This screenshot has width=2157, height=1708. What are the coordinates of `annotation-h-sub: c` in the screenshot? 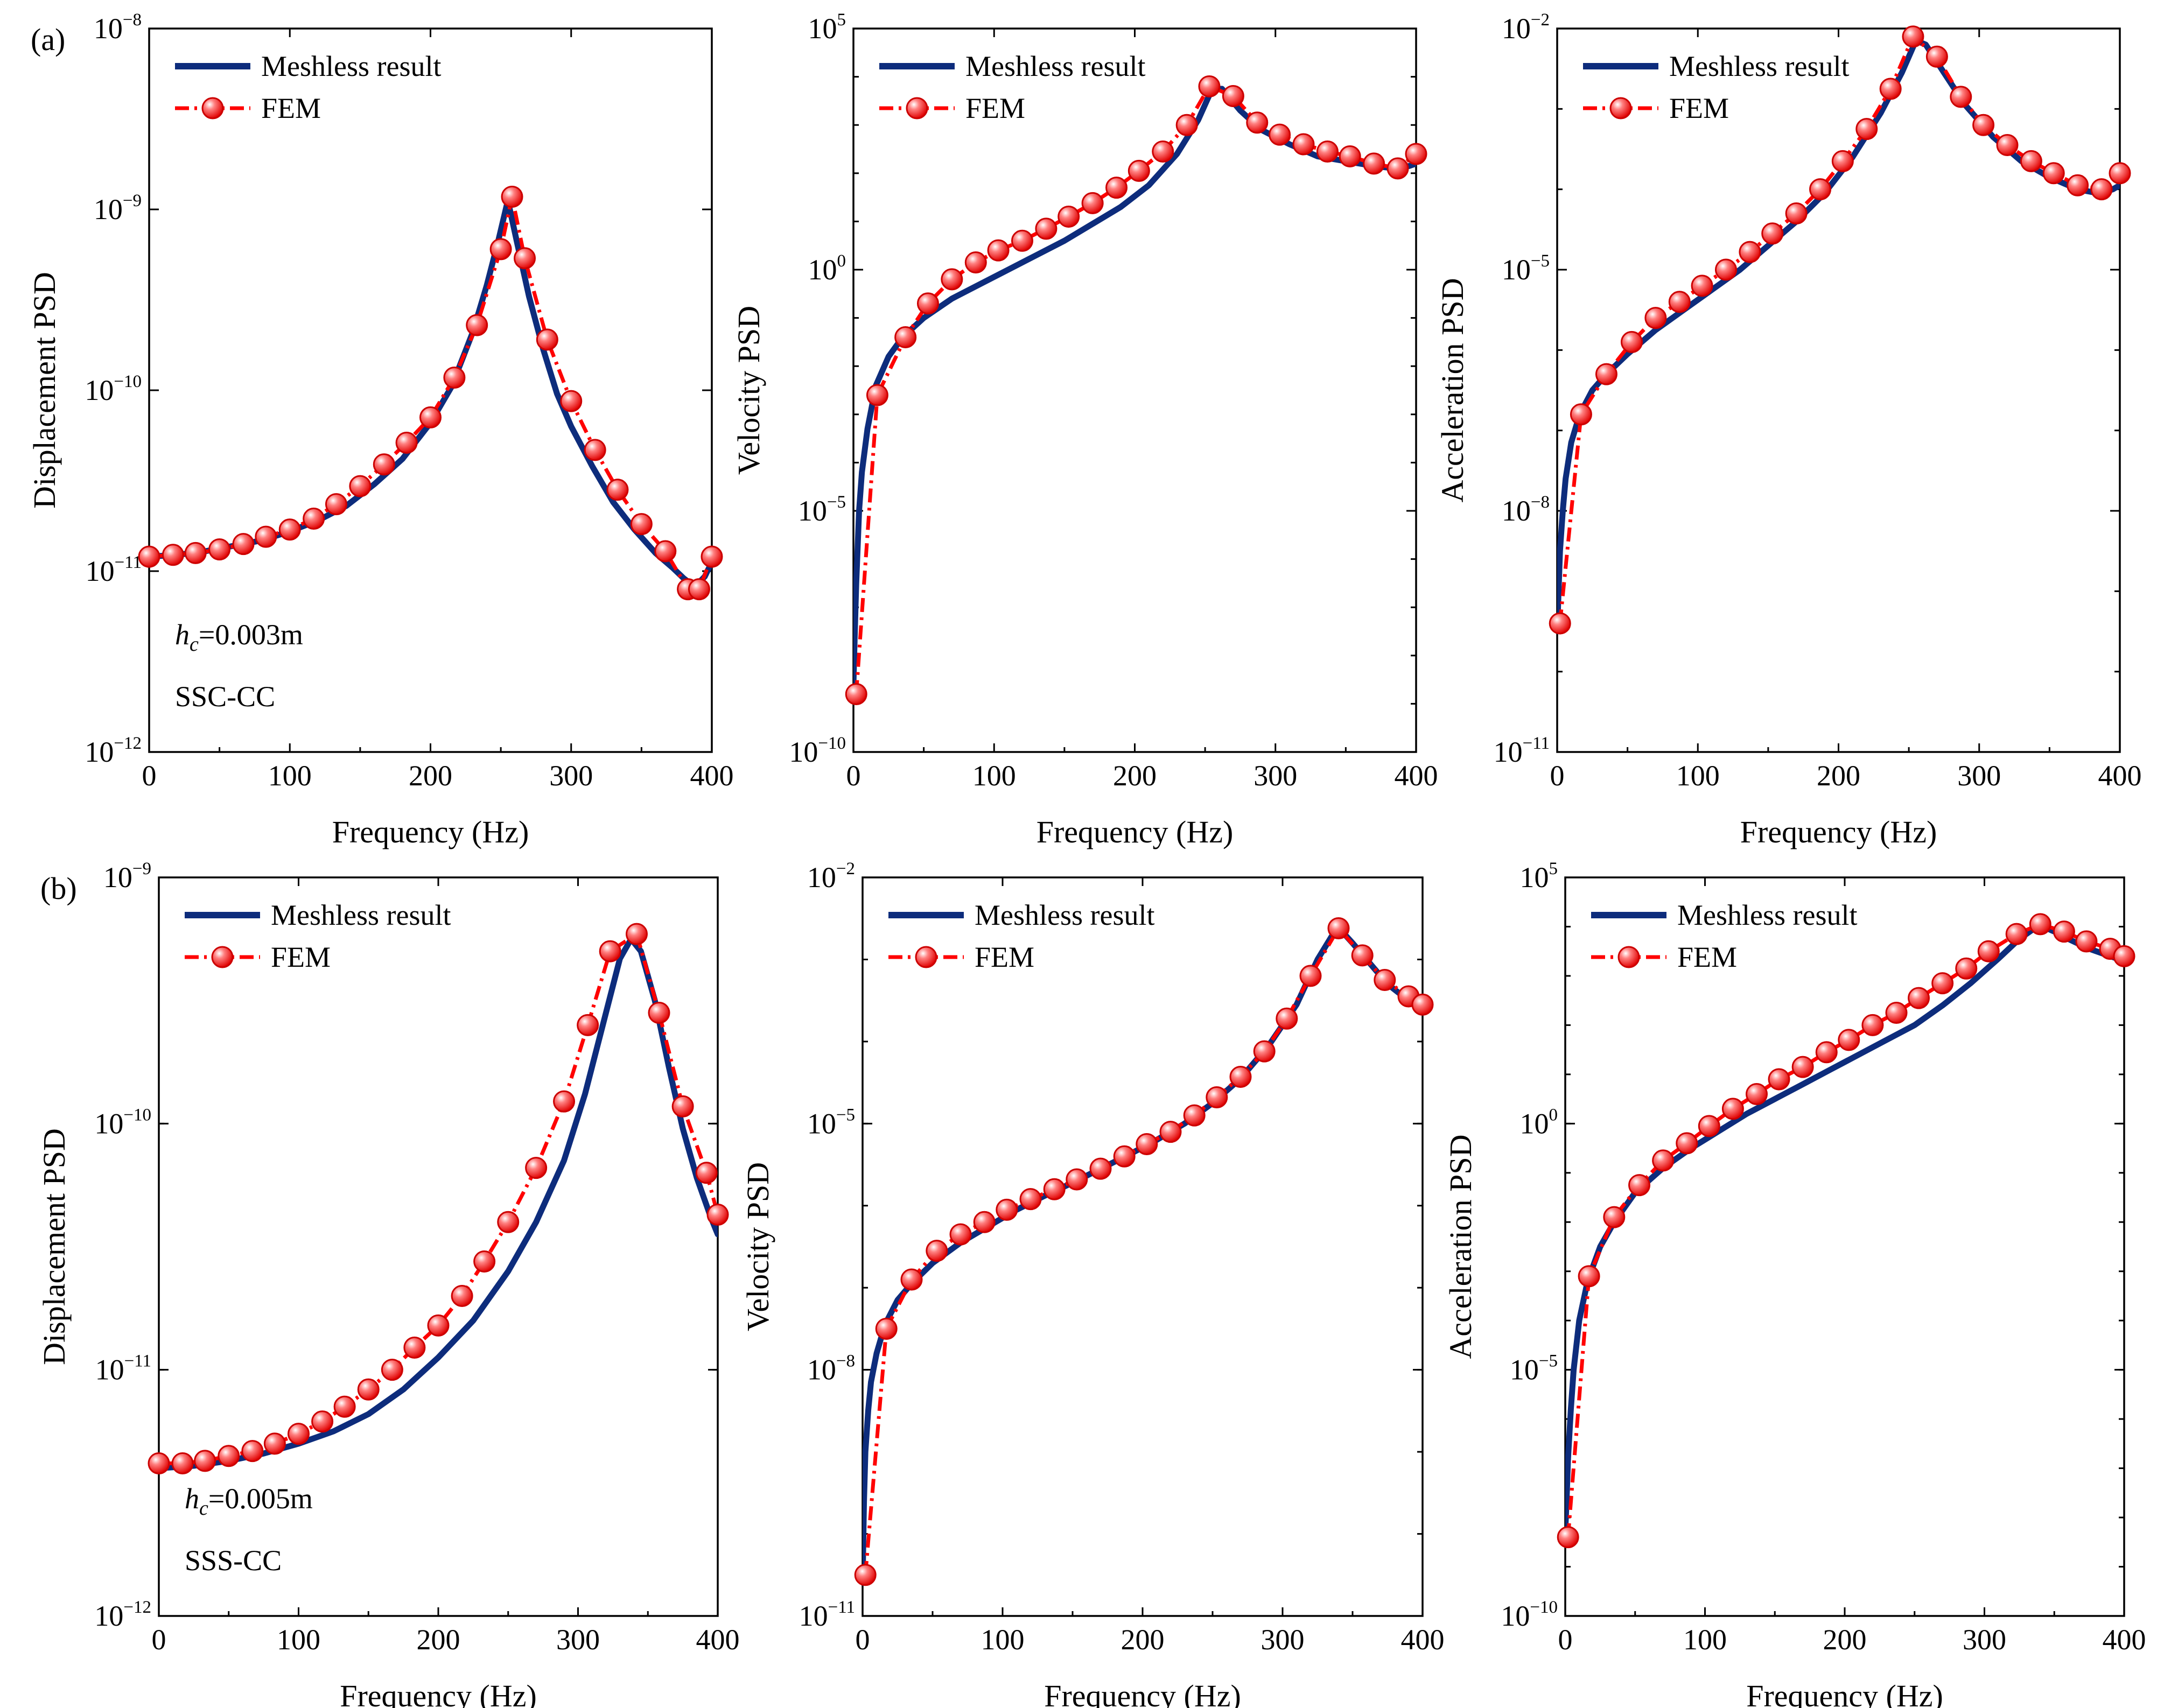 It's located at (203, 1508).